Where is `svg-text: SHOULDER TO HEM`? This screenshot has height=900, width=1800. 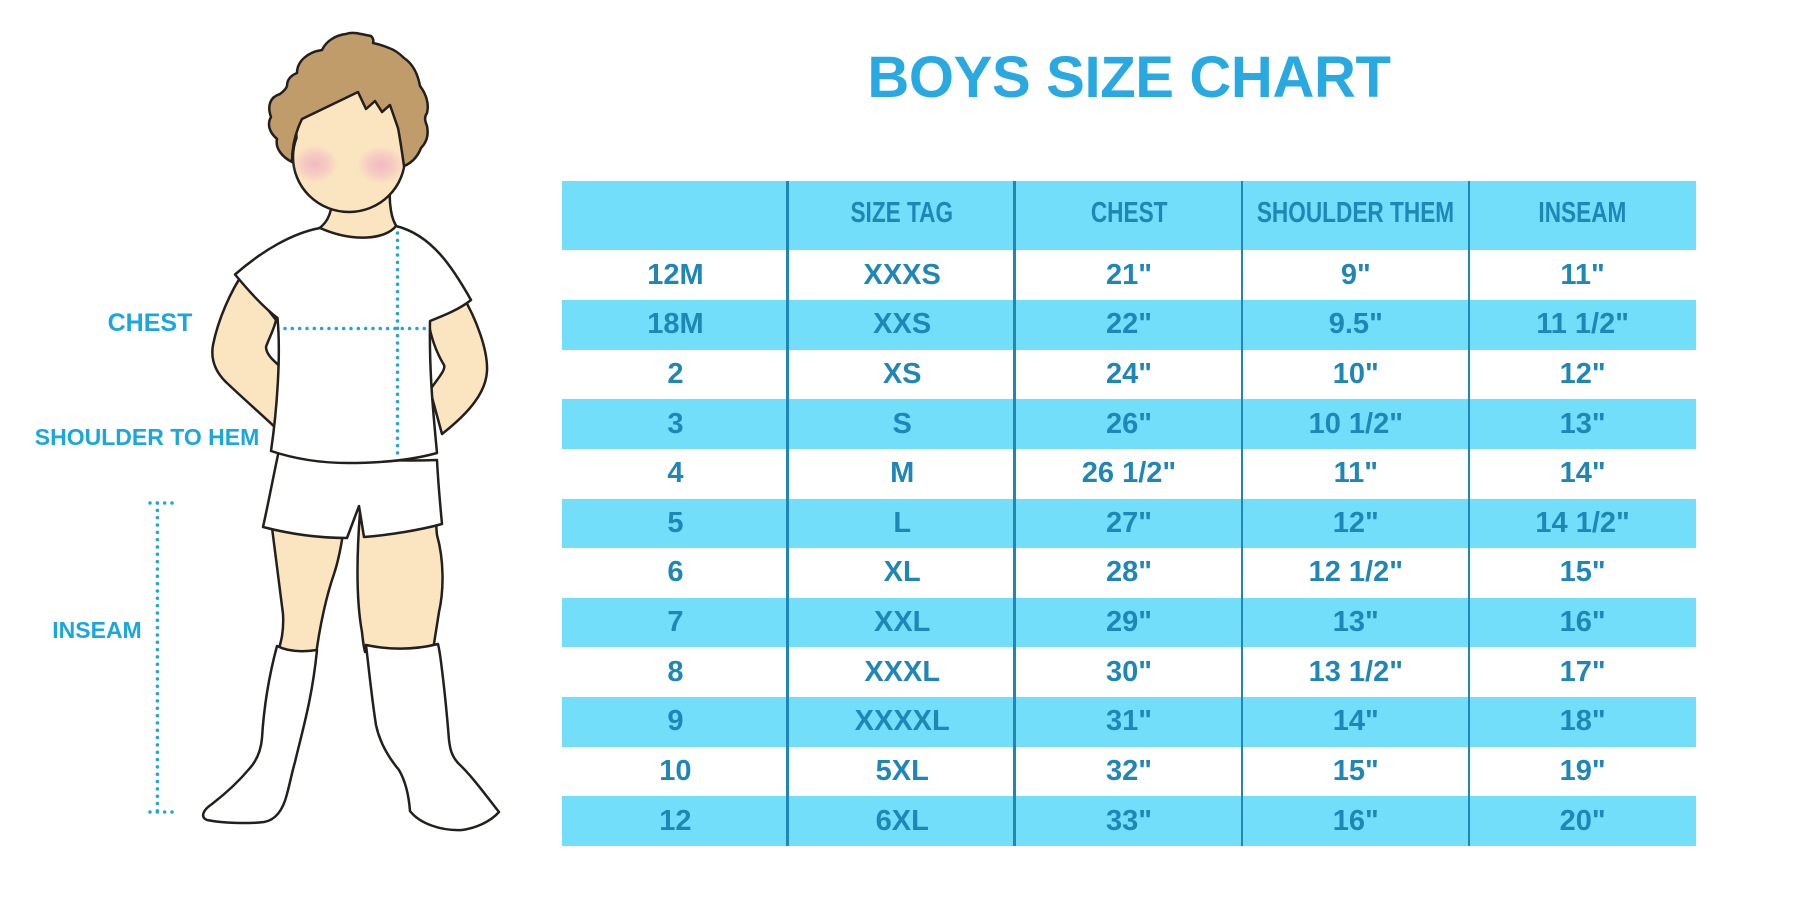 svg-text: SHOULDER TO HEM is located at coordinates (147, 437).